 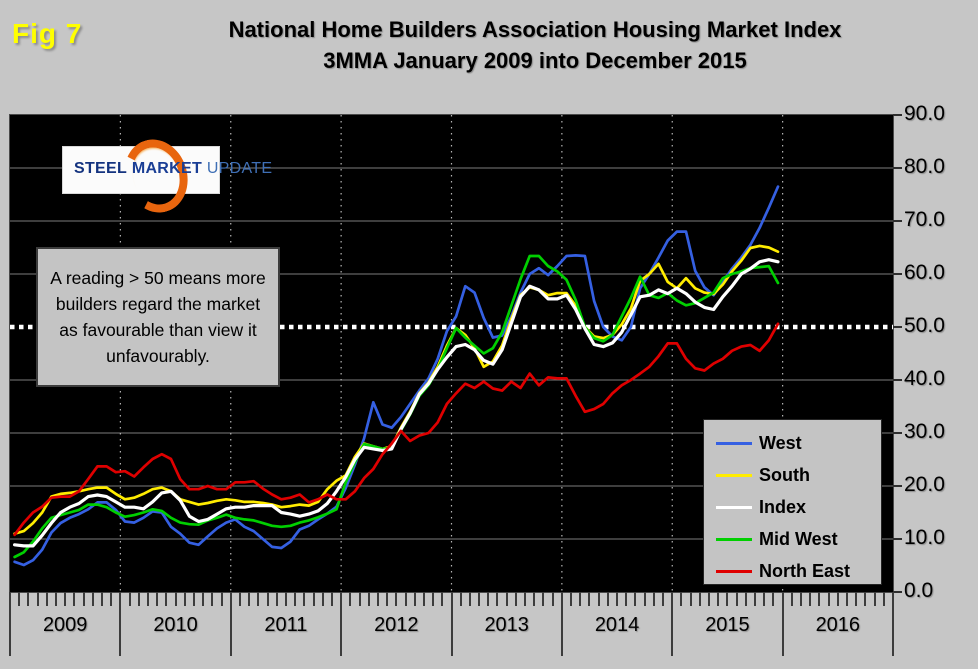 I want to click on legend-label: Index, so click(x=783, y=506).